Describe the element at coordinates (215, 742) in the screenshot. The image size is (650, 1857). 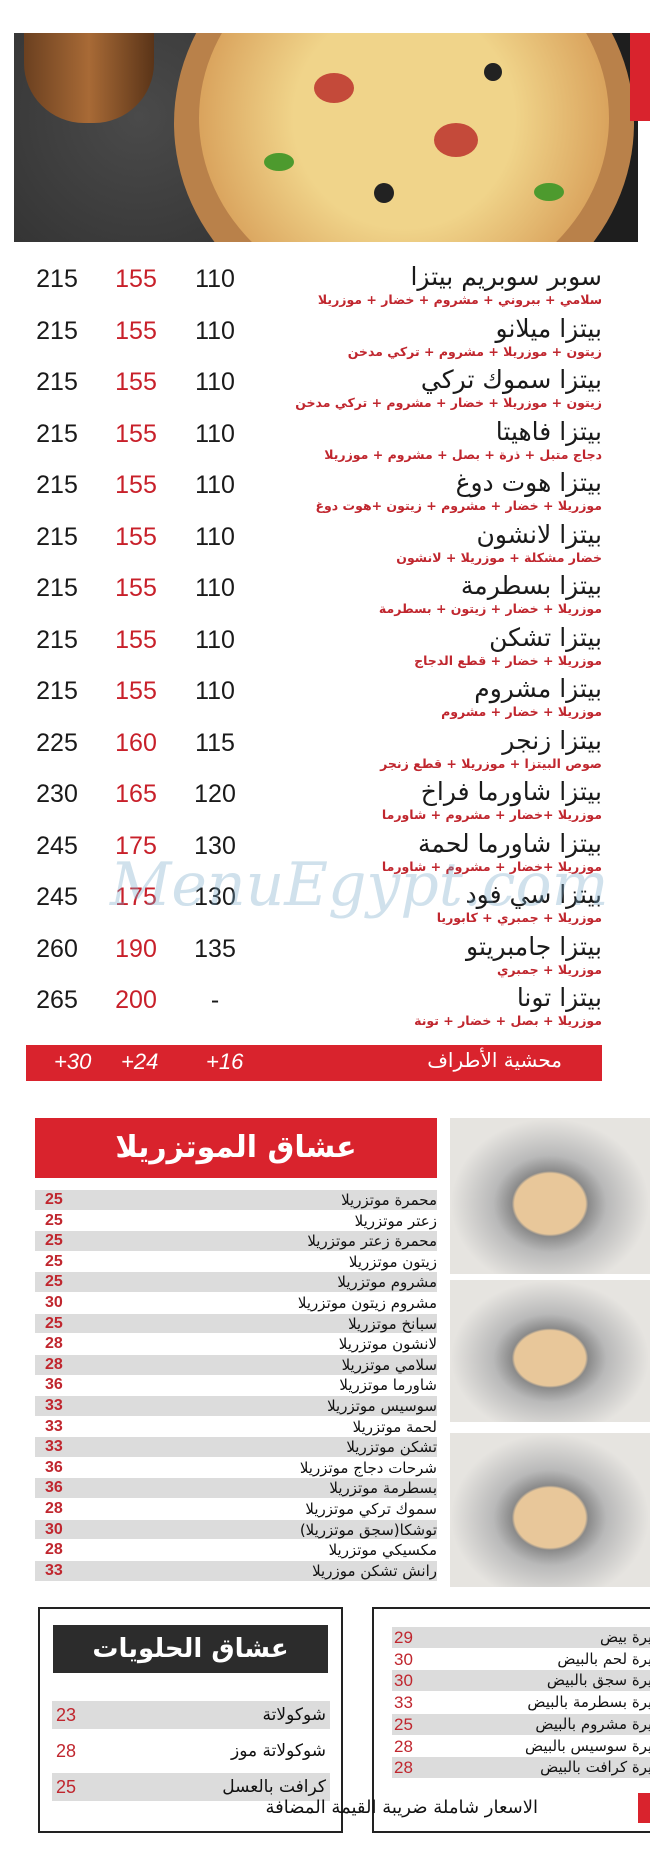
I see `price-small: 115` at that location.